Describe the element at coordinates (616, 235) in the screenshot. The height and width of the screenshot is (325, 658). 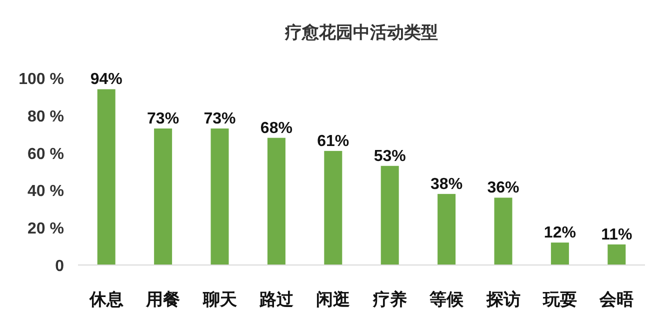
I see `data-label: 11%` at that location.